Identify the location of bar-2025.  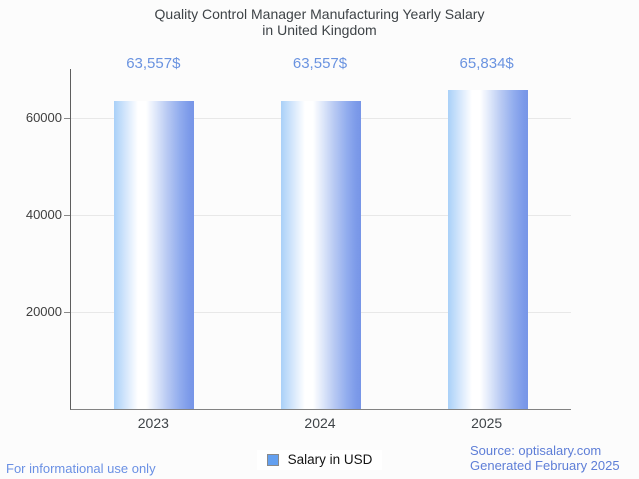
(487, 249).